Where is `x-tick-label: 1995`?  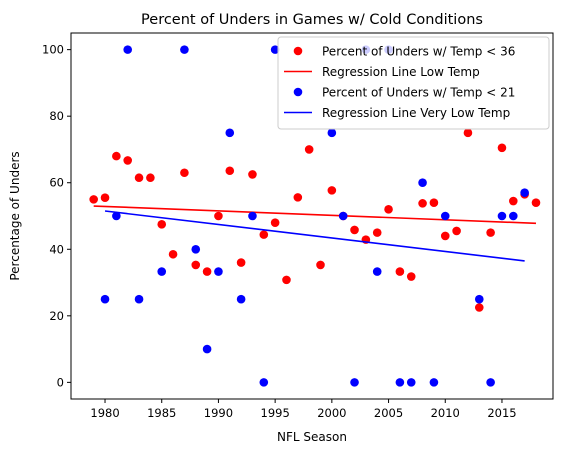
x-tick-label: 1995 is located at coordinates (275, 413).